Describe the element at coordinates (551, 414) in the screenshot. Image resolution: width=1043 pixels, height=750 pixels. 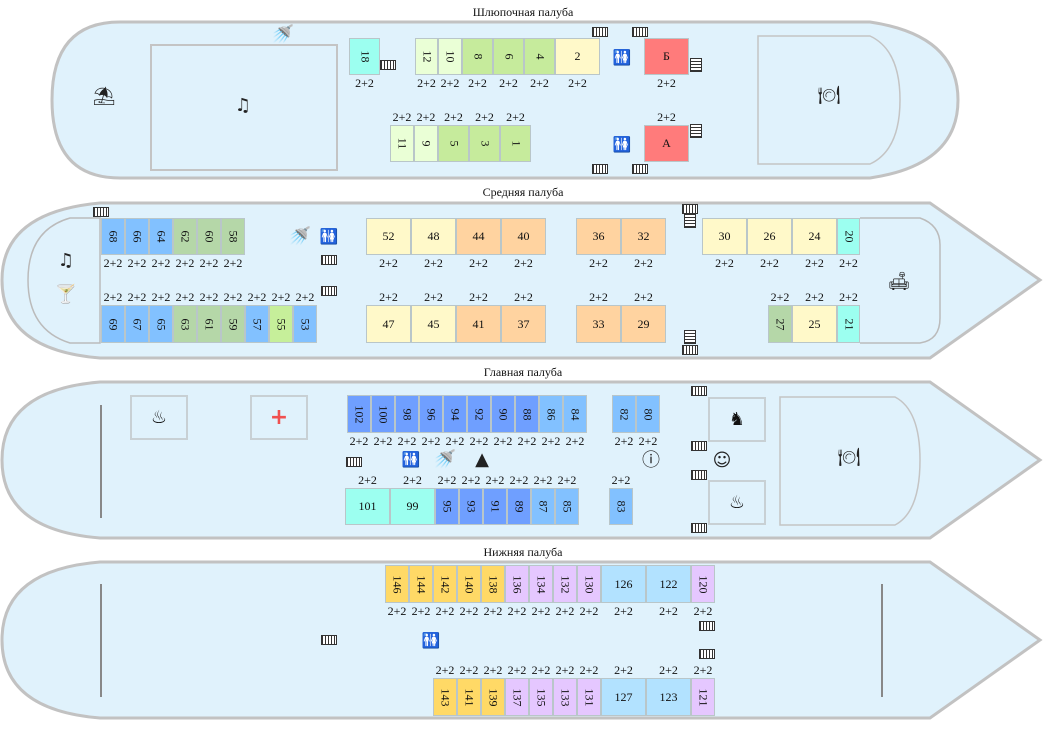
I see `cabin-86: 86` at that location.